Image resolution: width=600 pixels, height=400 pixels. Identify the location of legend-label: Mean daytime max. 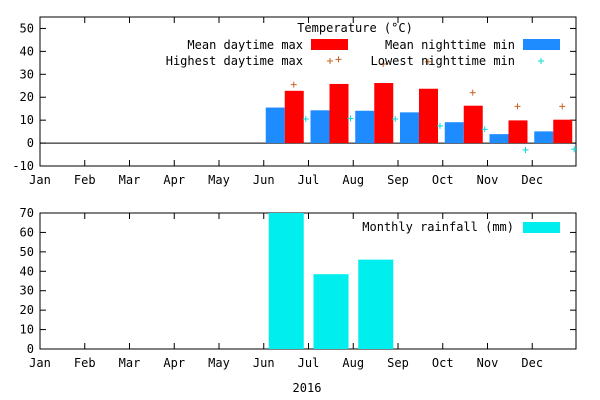
(245, 45).